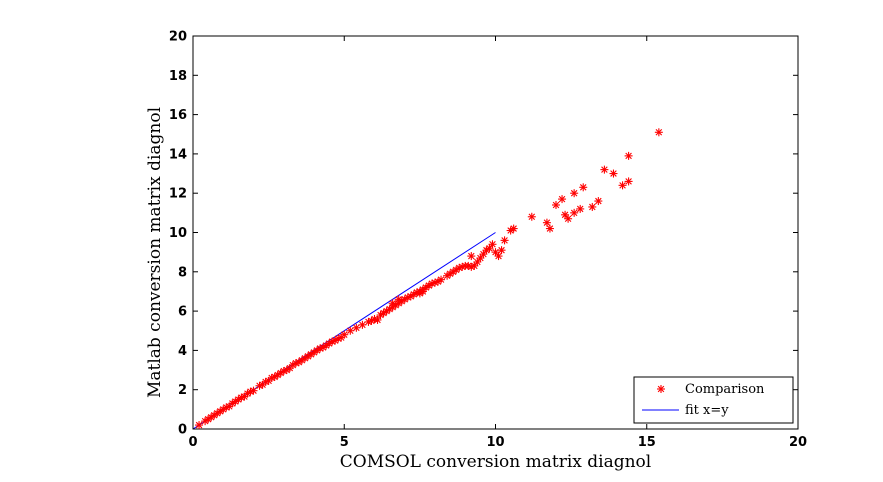 The width and height of the screenshot is (883, 482). What do you see at coordinates (647, 442) in the screenshot?
I see `x-tick-label: 15` at bounding box center [647, 442].